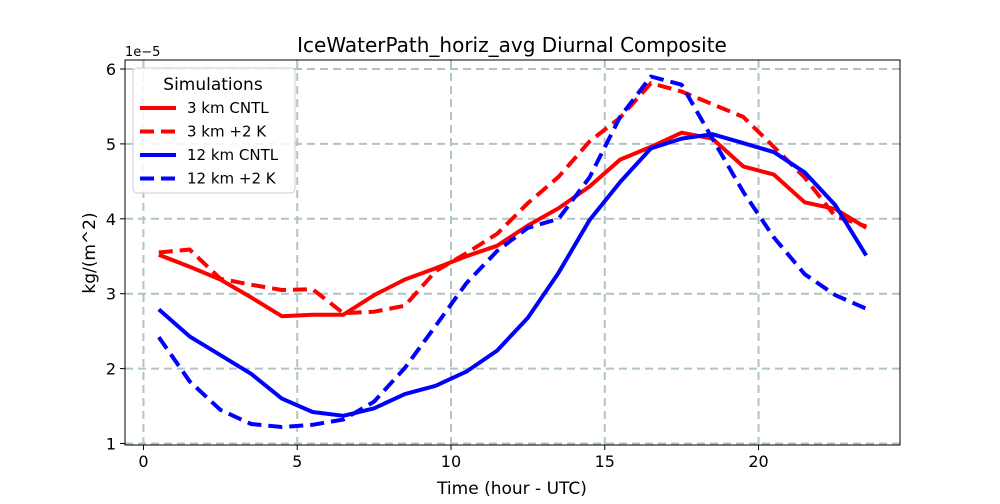 Image resolution: width=1000 pixels, height=504 pixels. I want to click on legend-label-3: 12 km CNTL, so click(233, 155).